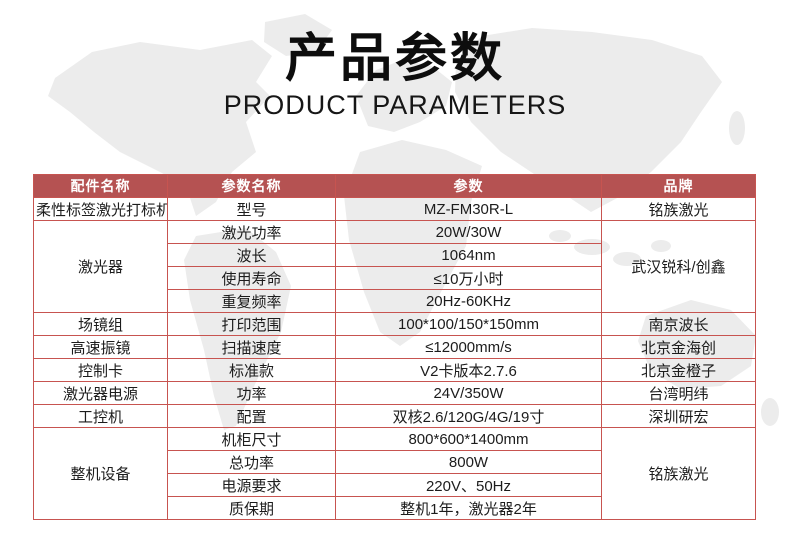  I want to click on page-subtitle: PRODUCT PARAMETERS, so click(395, 105).